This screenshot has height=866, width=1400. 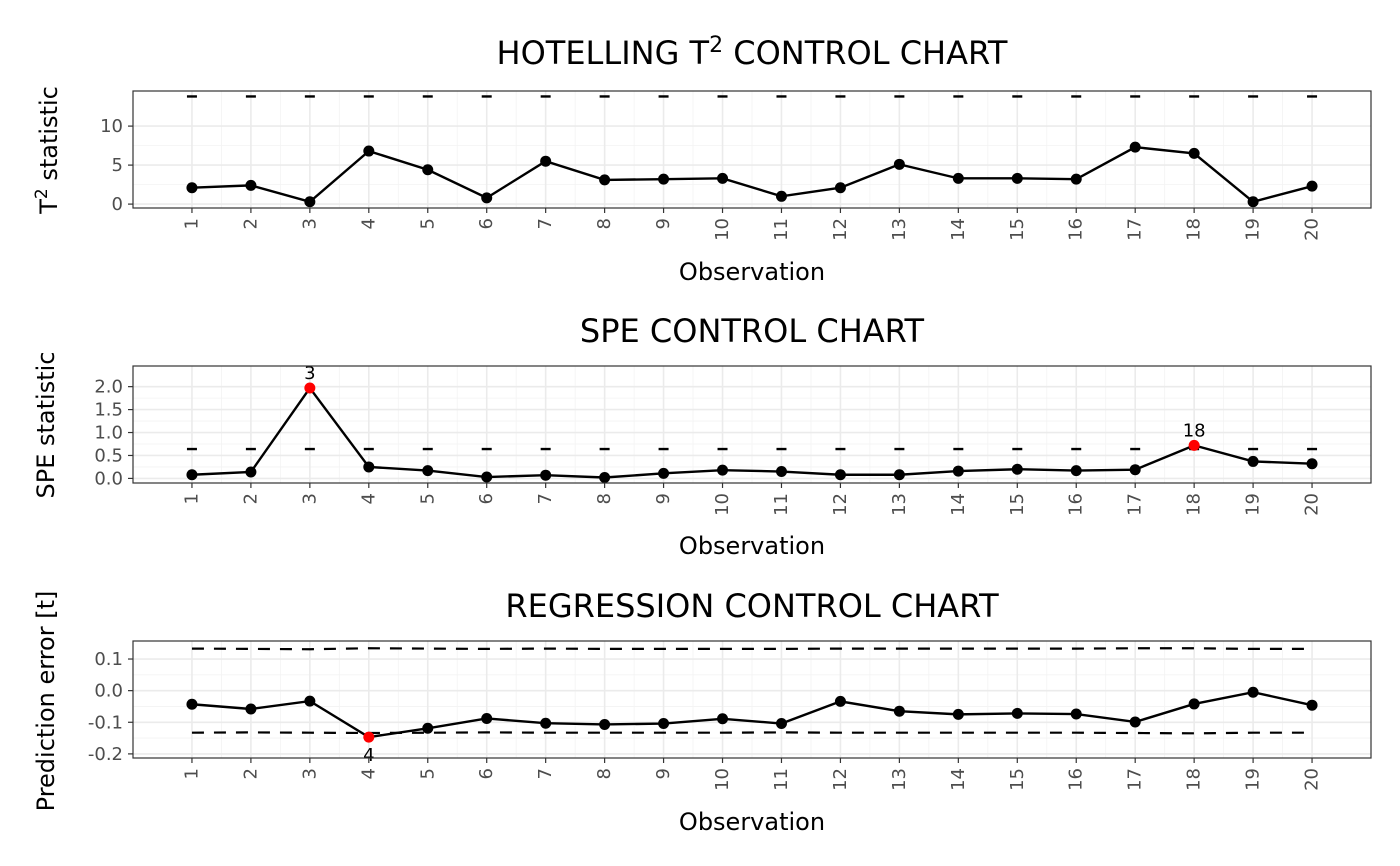 What do you see at coordinates (46, 425) in the screenshot?
I see `y-axis-label: SPE statistic` at bounding box center [46, 425].